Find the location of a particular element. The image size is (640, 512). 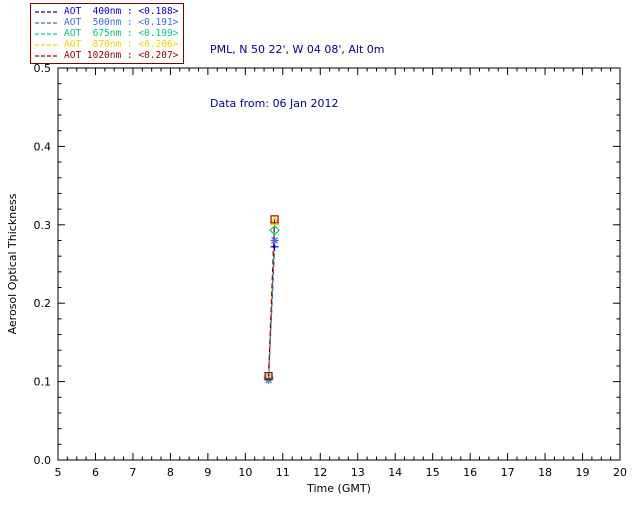

x-tick-label: 10 is located at coordinates (245, 472).